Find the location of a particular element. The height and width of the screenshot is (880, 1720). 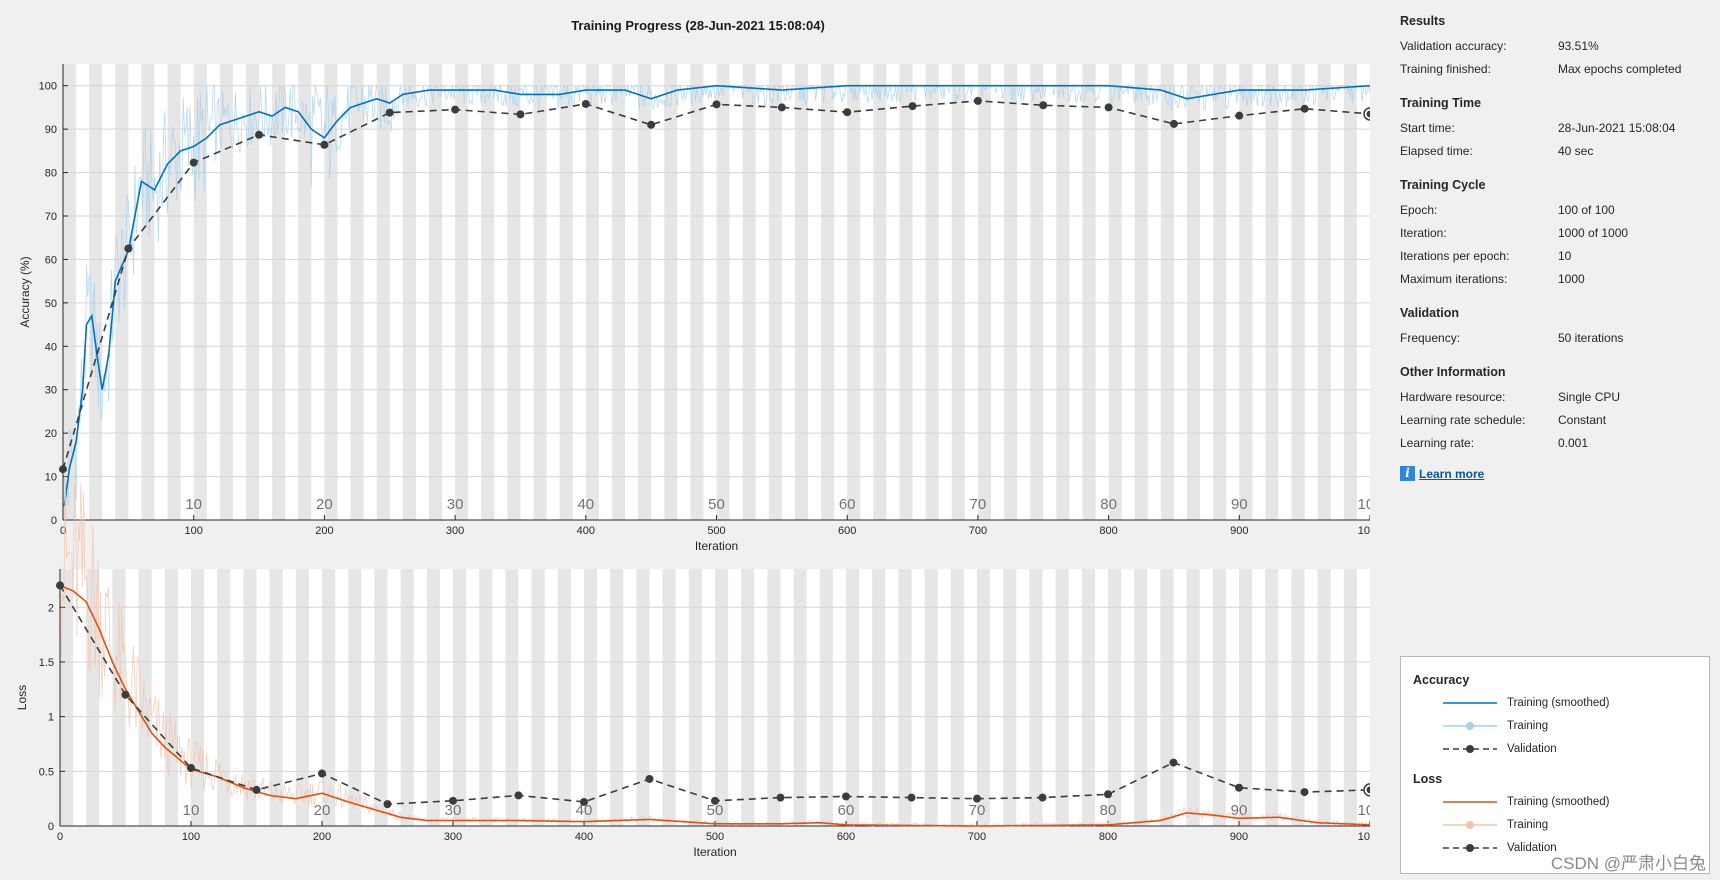

info-row: Frequency: 50 iterations is located at coordinates (1555, 337).